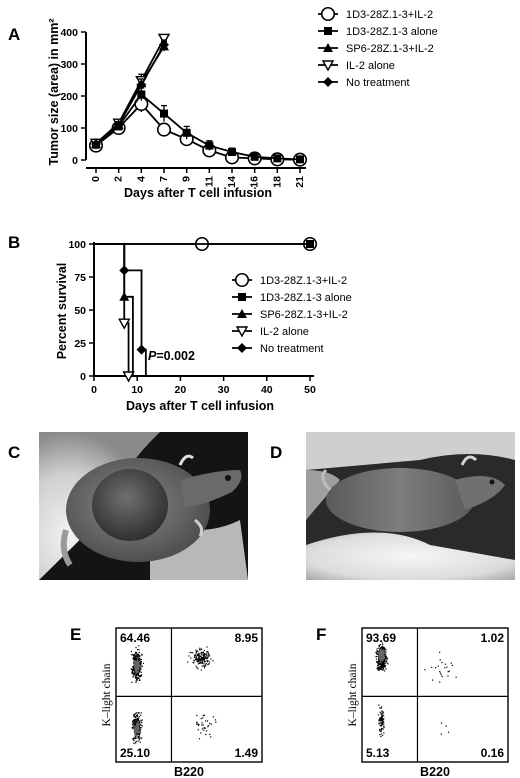 This screenshot has width=520, height=778. Describe the element at coordinates (69, 33) in the screenshot. I see `chart-a-ytick-label: 400` at that location.